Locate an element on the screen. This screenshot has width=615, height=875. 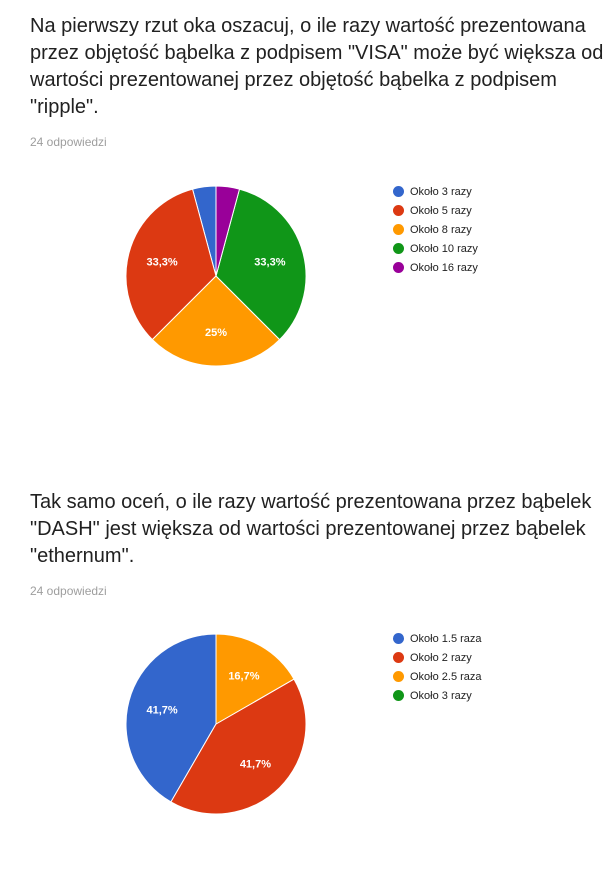
legend-item: Około 8 razy is located at coordinates (435, 229).